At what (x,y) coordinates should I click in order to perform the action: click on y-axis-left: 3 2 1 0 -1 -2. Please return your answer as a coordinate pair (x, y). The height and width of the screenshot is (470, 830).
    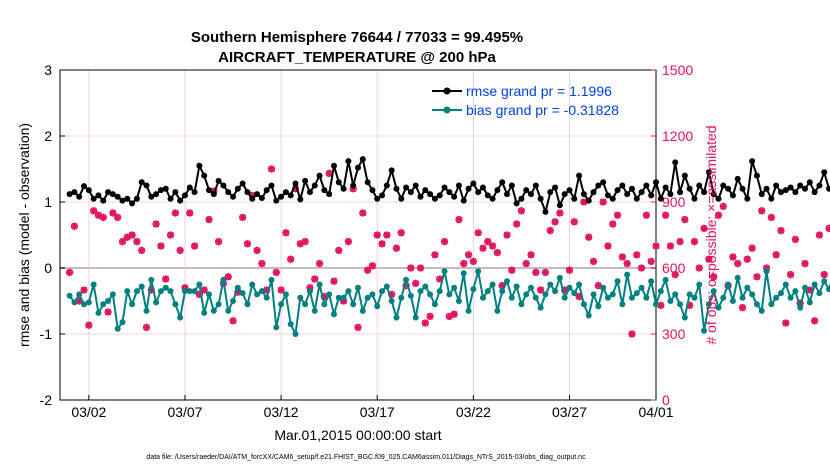
    Looking at the image, I should click on (52, 235).